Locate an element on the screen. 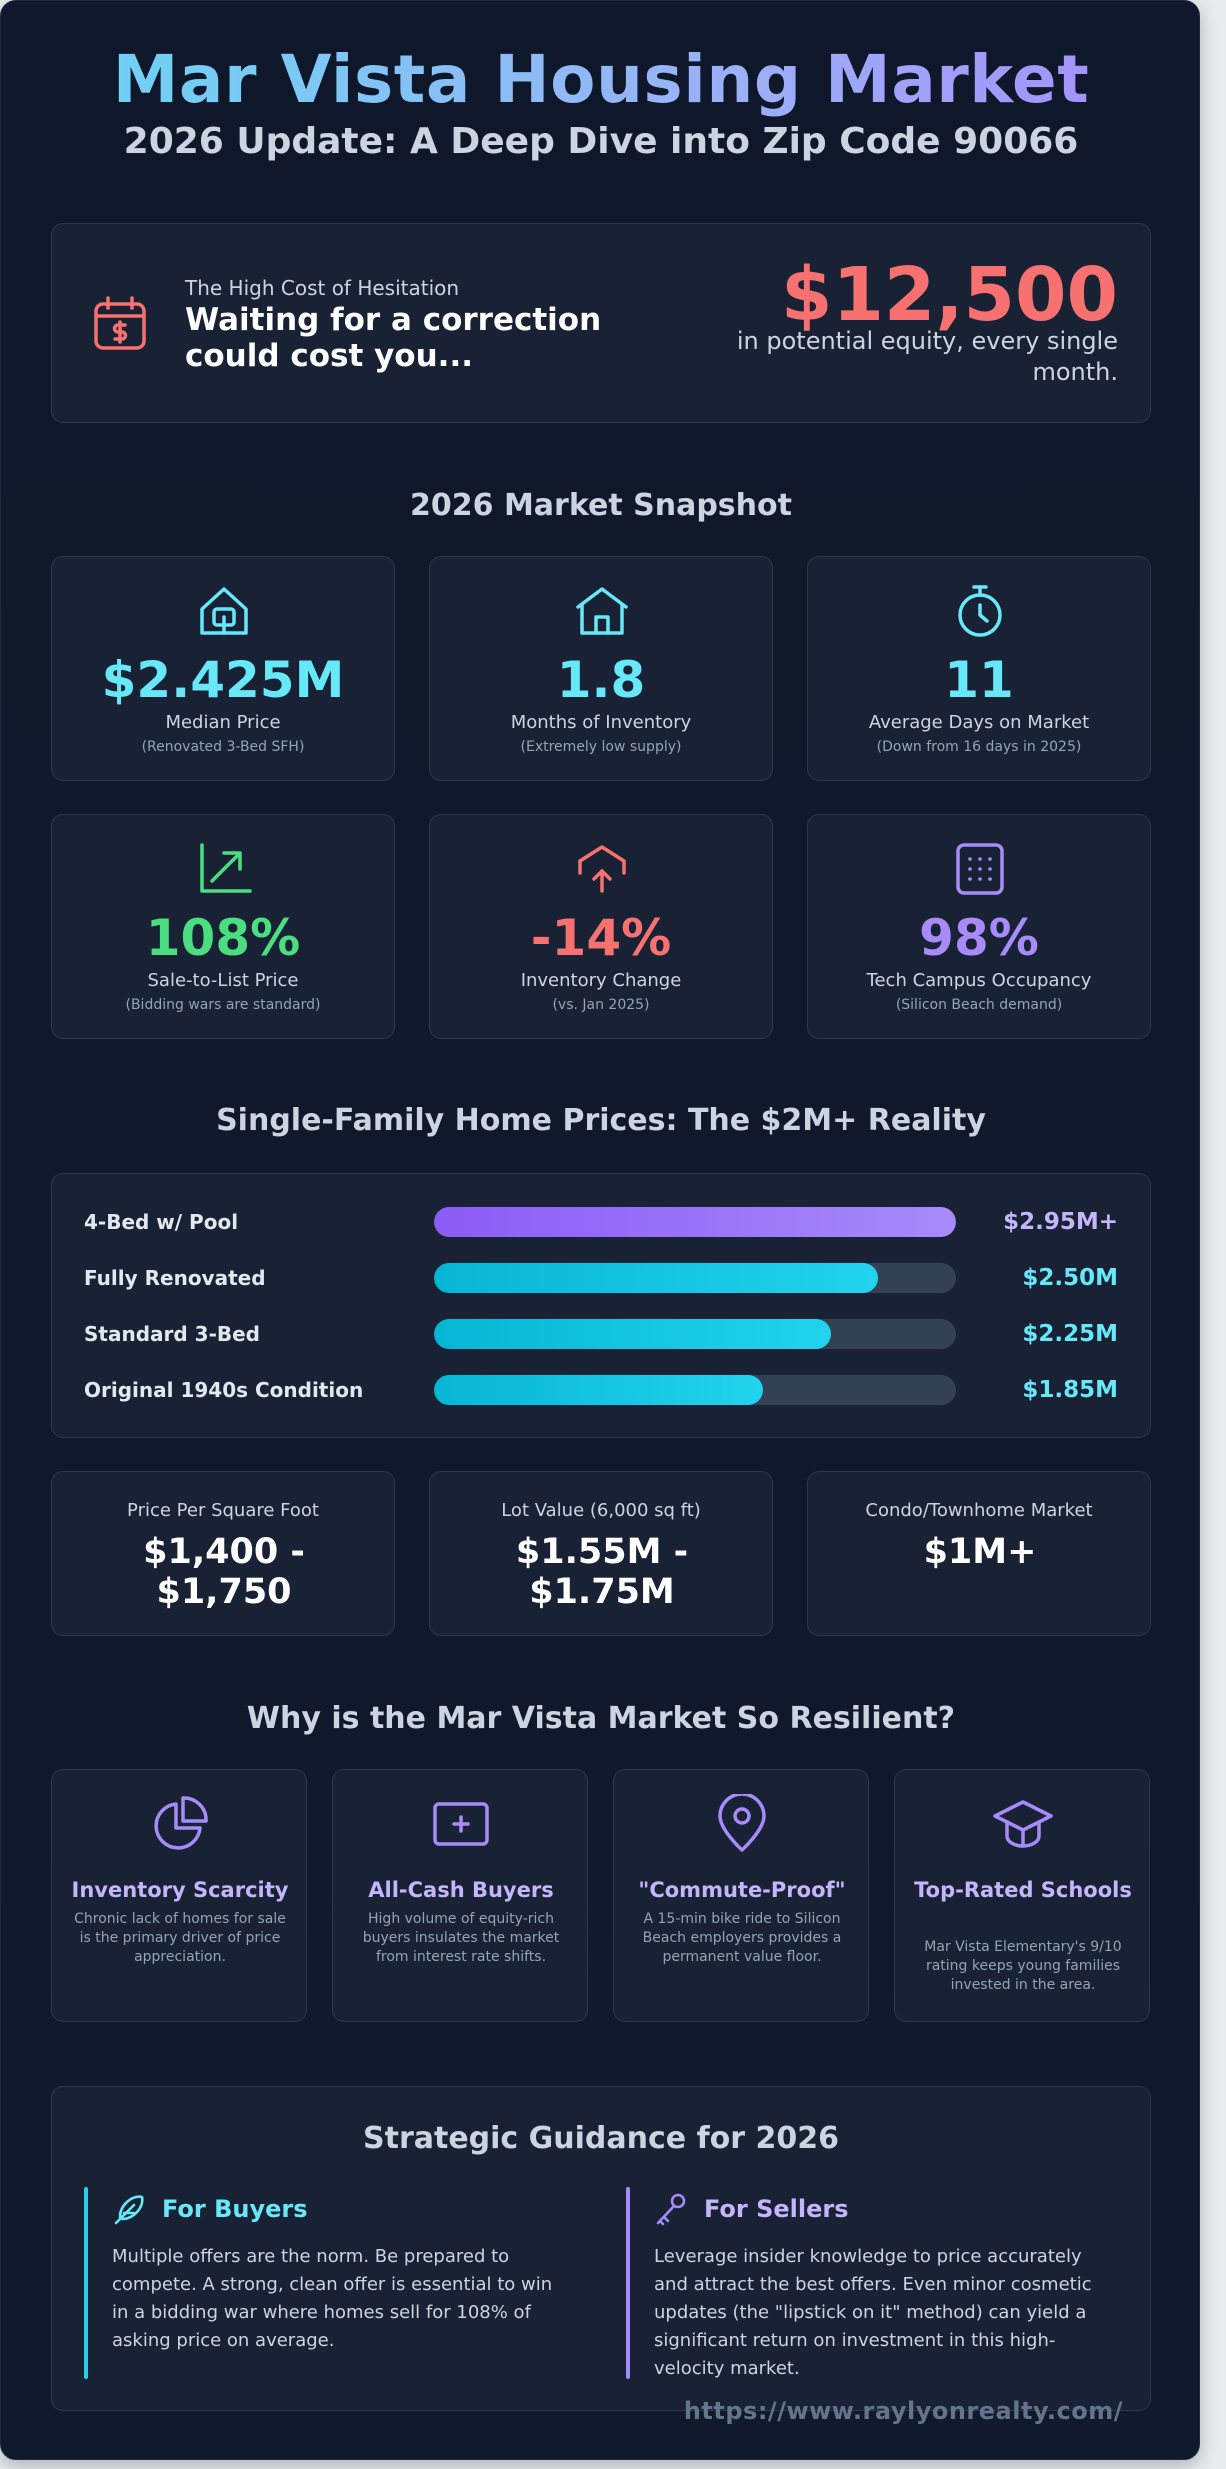 This screenshot has height=2469, width=1226. why-card-title: Top-Rated Schools is located at coordinates (1023, 1890).